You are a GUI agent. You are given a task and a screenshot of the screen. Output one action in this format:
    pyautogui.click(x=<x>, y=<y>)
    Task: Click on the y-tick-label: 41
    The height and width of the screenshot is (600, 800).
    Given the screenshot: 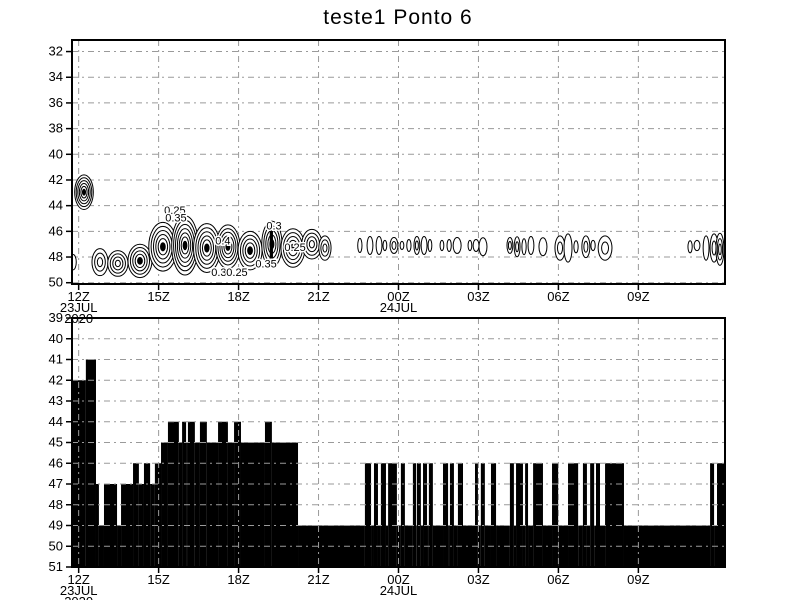 What is the action you would take?
    pyautogui.click(x=56, y=359)
    